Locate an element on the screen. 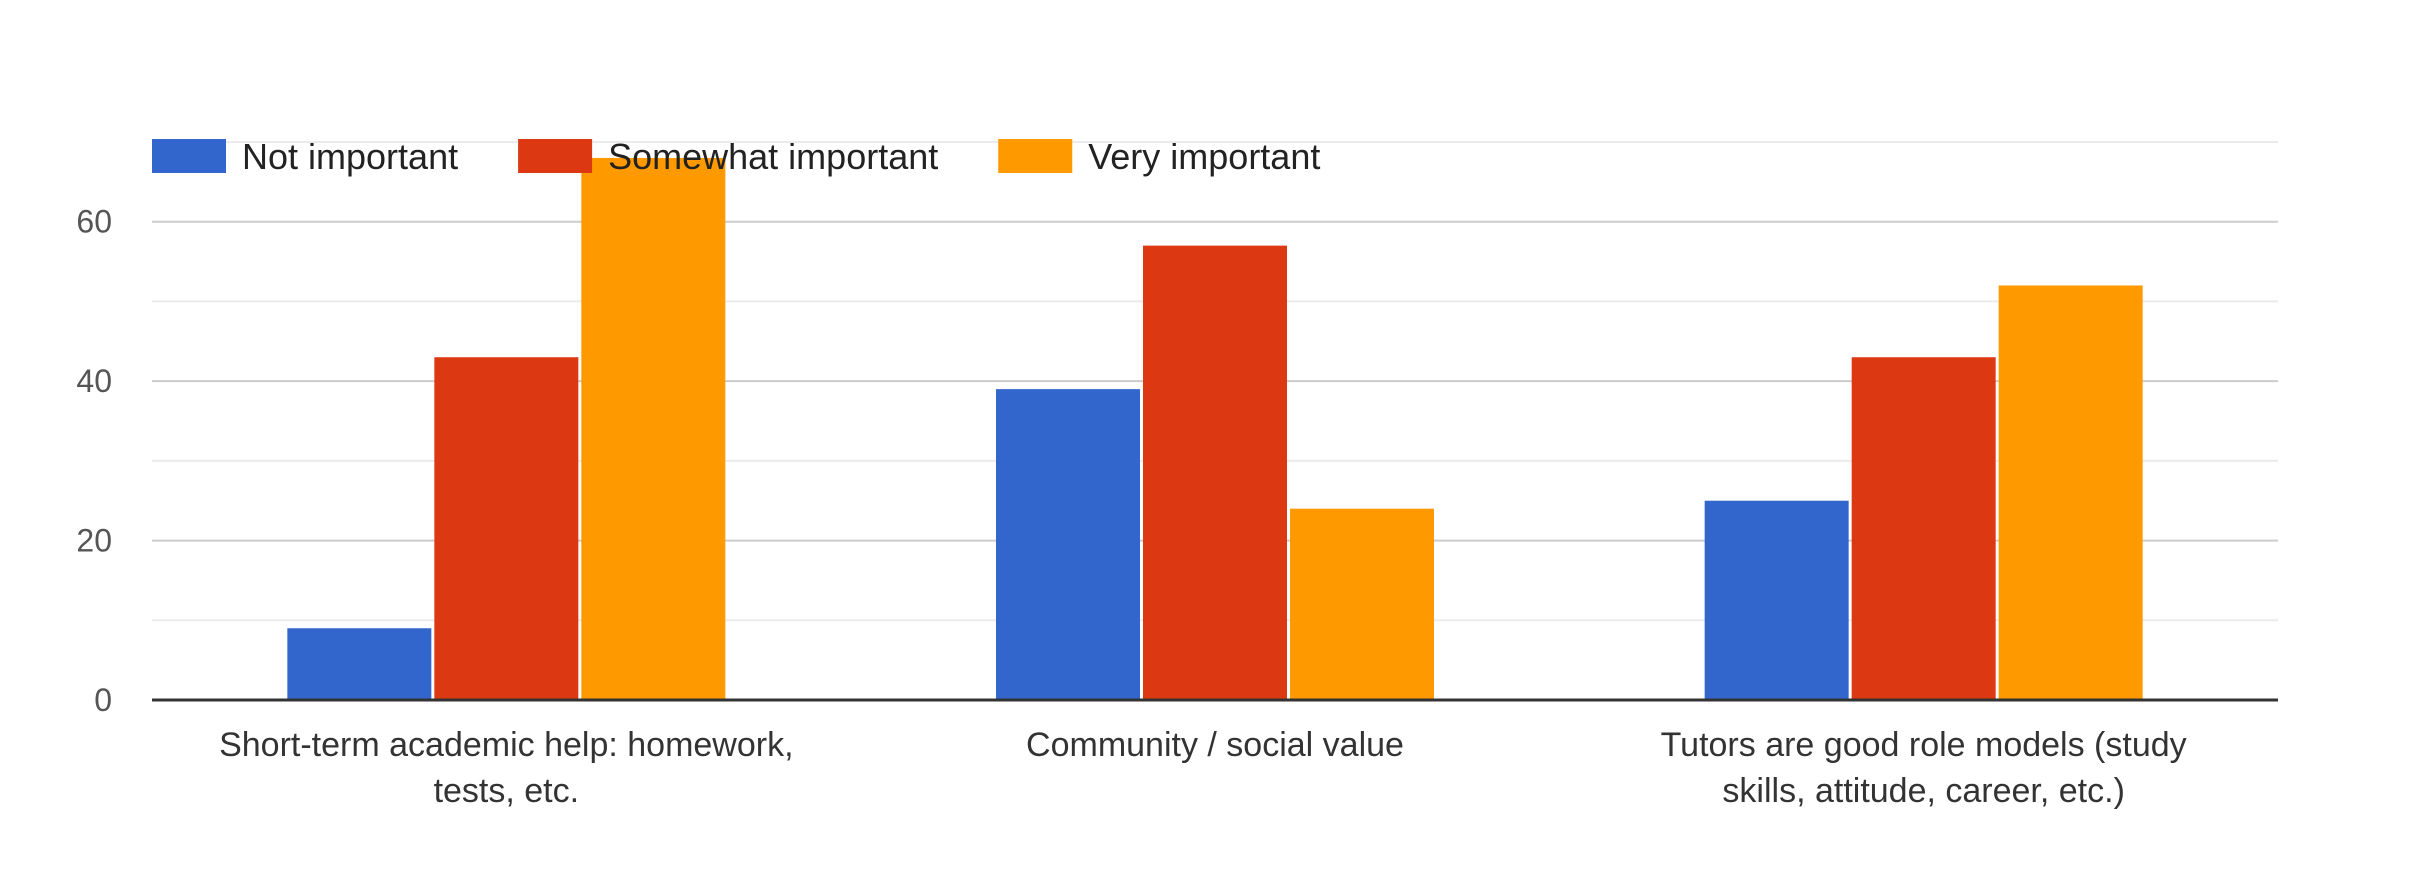 Image resolution: width=2420 pixels, height=895 pixels. legend-label: Not important is located at coordinates (350, 156).